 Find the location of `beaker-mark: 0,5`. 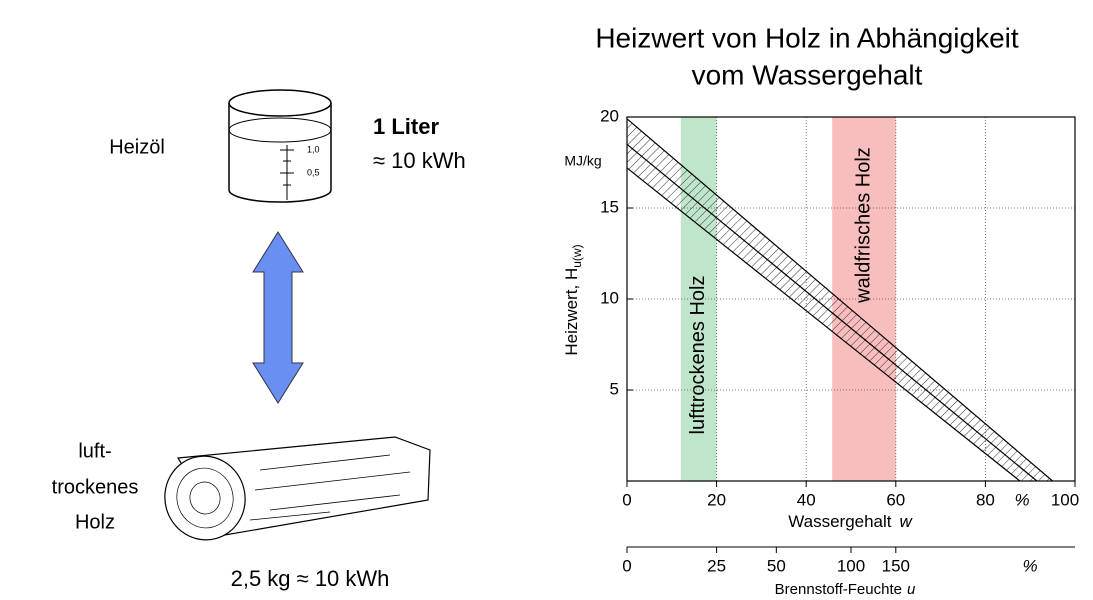

beaker-mark: 0,5 is located at coordinates (313, 172).